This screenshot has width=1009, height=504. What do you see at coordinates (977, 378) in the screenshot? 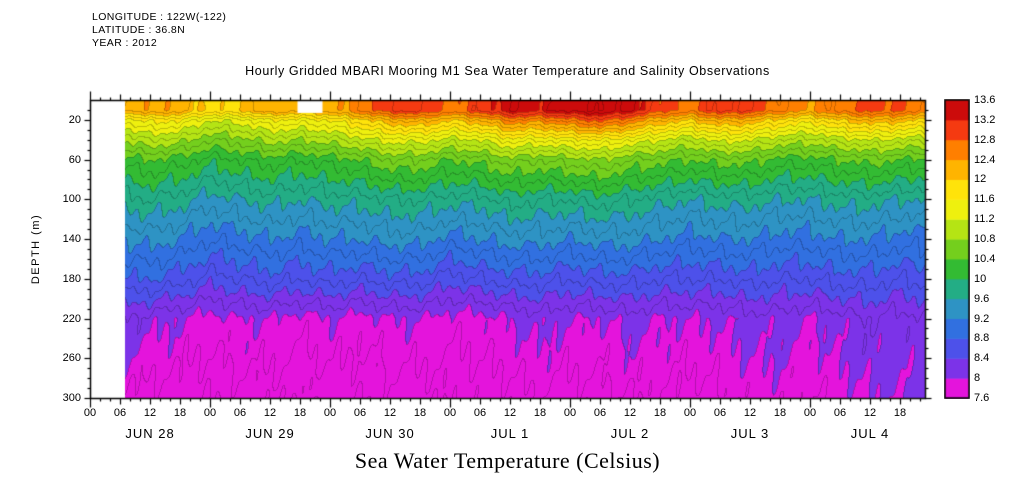
I see `colorbar-tick-label: 8` at bounding box center [977, 378].